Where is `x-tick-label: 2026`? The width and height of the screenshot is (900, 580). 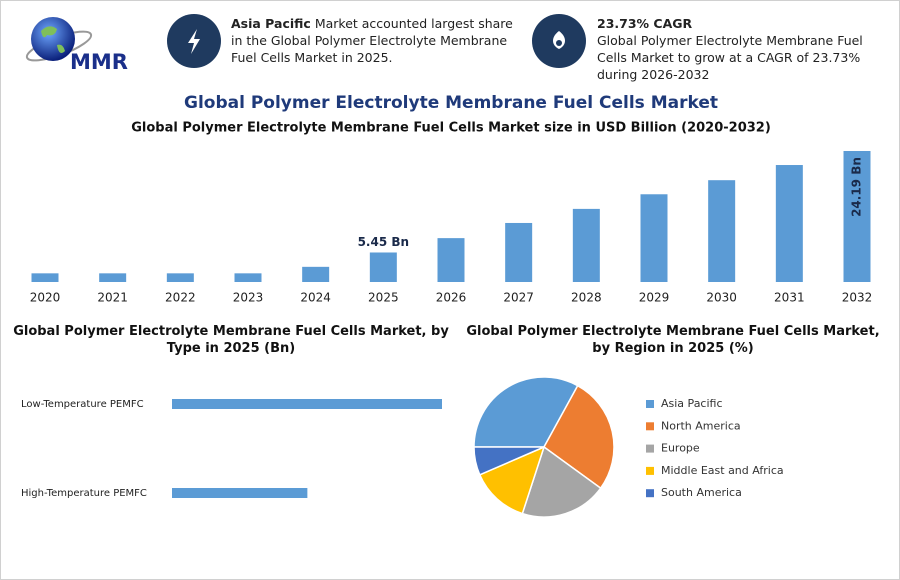 x-tick-label: 2026 is located at coordinates (451, 298).